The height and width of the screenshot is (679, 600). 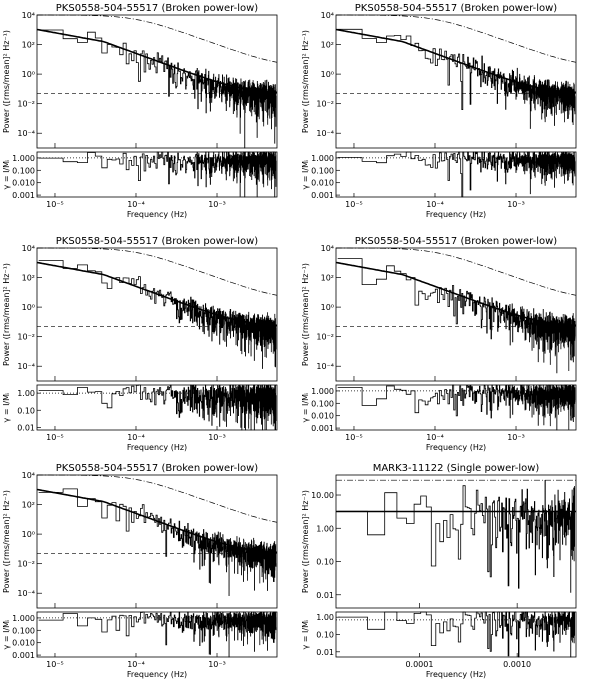 I want to click on y-tick-label: 0.01, so click(x=325, y=595).